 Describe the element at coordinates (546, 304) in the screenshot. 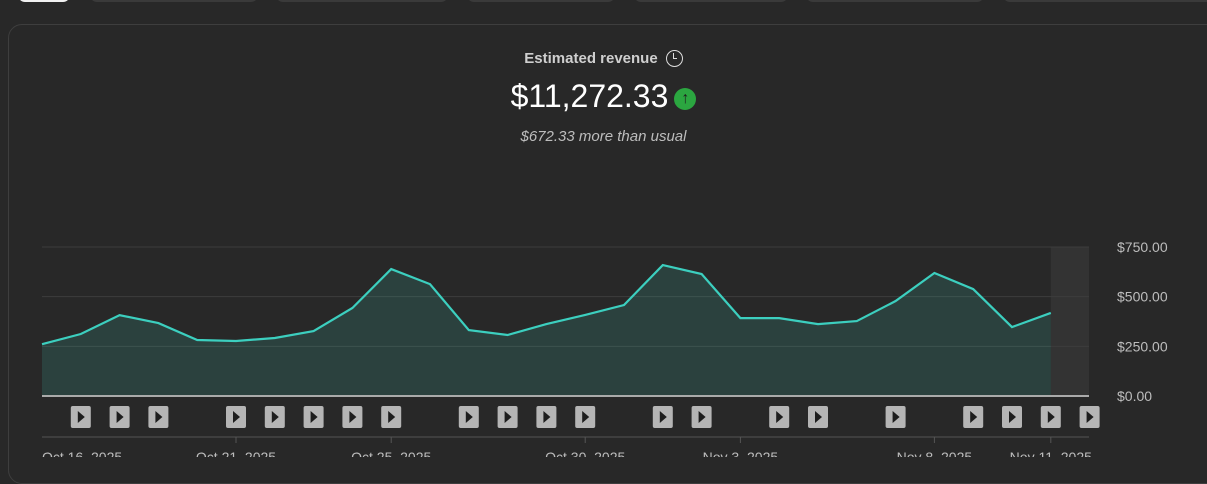

I see `series-line` at that location.